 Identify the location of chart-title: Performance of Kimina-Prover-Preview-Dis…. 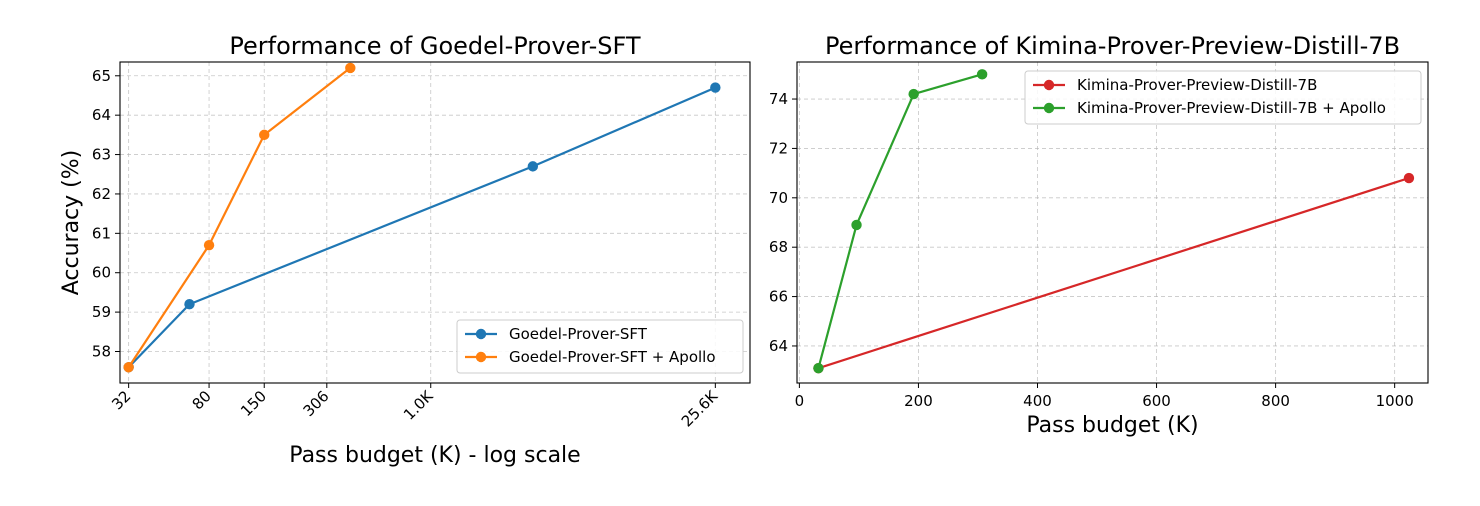
(1112, 46).